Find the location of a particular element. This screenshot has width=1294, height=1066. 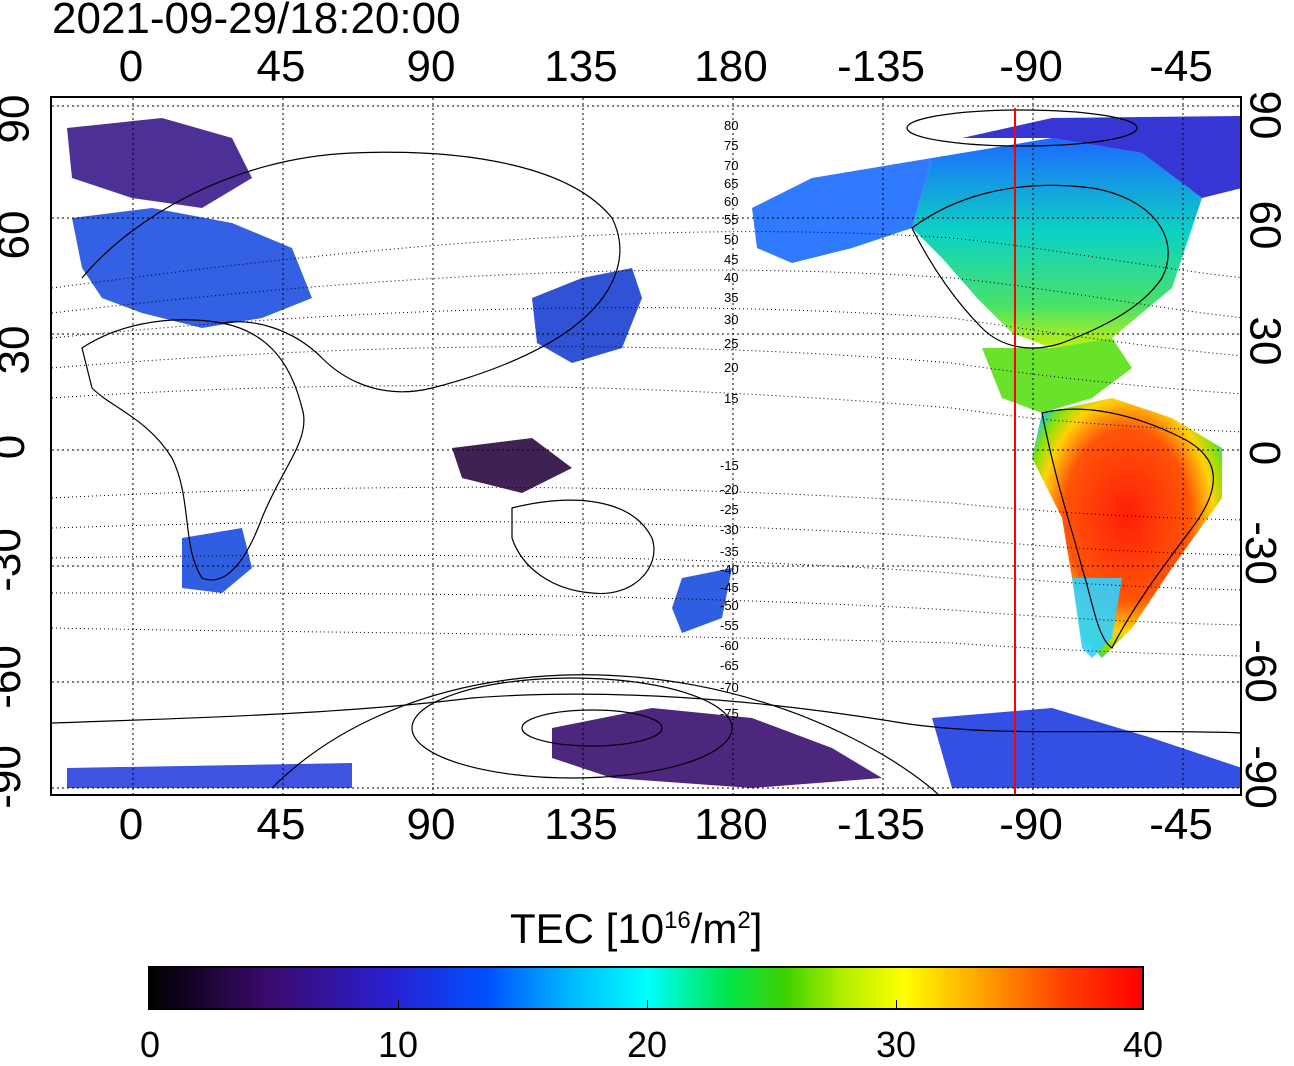

coast-antarctica is located at coordinates (646, 713).